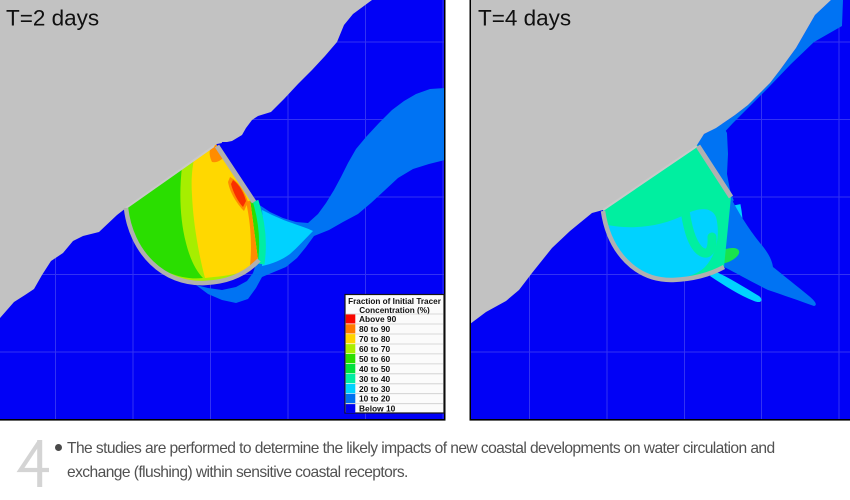 Image resolution: width=850 pixels, height=500 pixels. Describe the element at coordinates (375, 359) in the screenshot. I see `svg-text: 50 to 60` at that location.